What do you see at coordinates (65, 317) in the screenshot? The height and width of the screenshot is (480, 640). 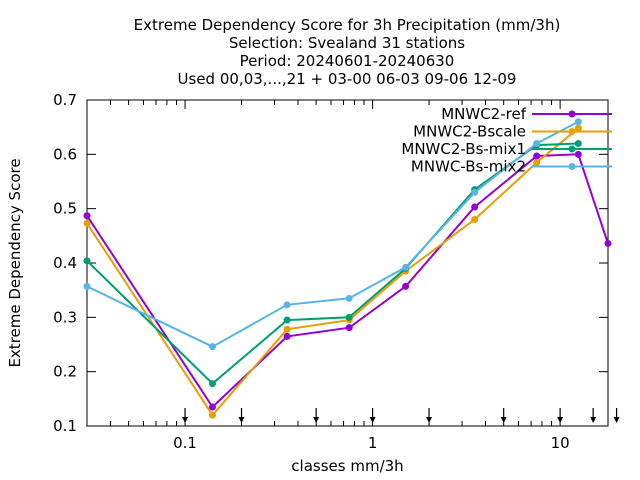 I see `y-tick-label: 0.3` at bounding box center [65, 317].